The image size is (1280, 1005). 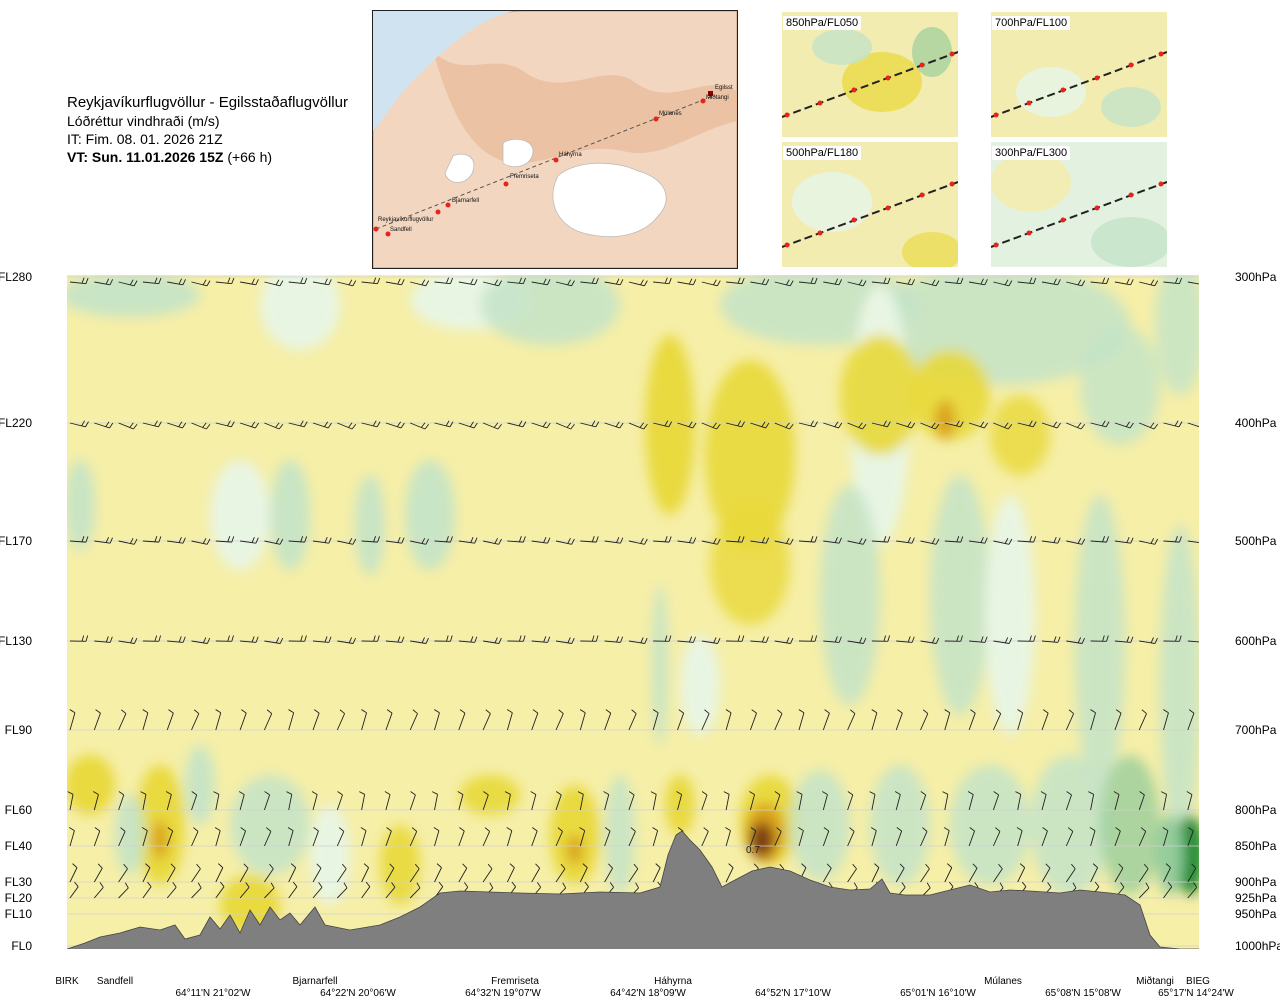 What do you see at coordinates (1256, 277) in the screenshot?
I see `pressure-level-label: 300hPa` at bounding box center [1256, 277].